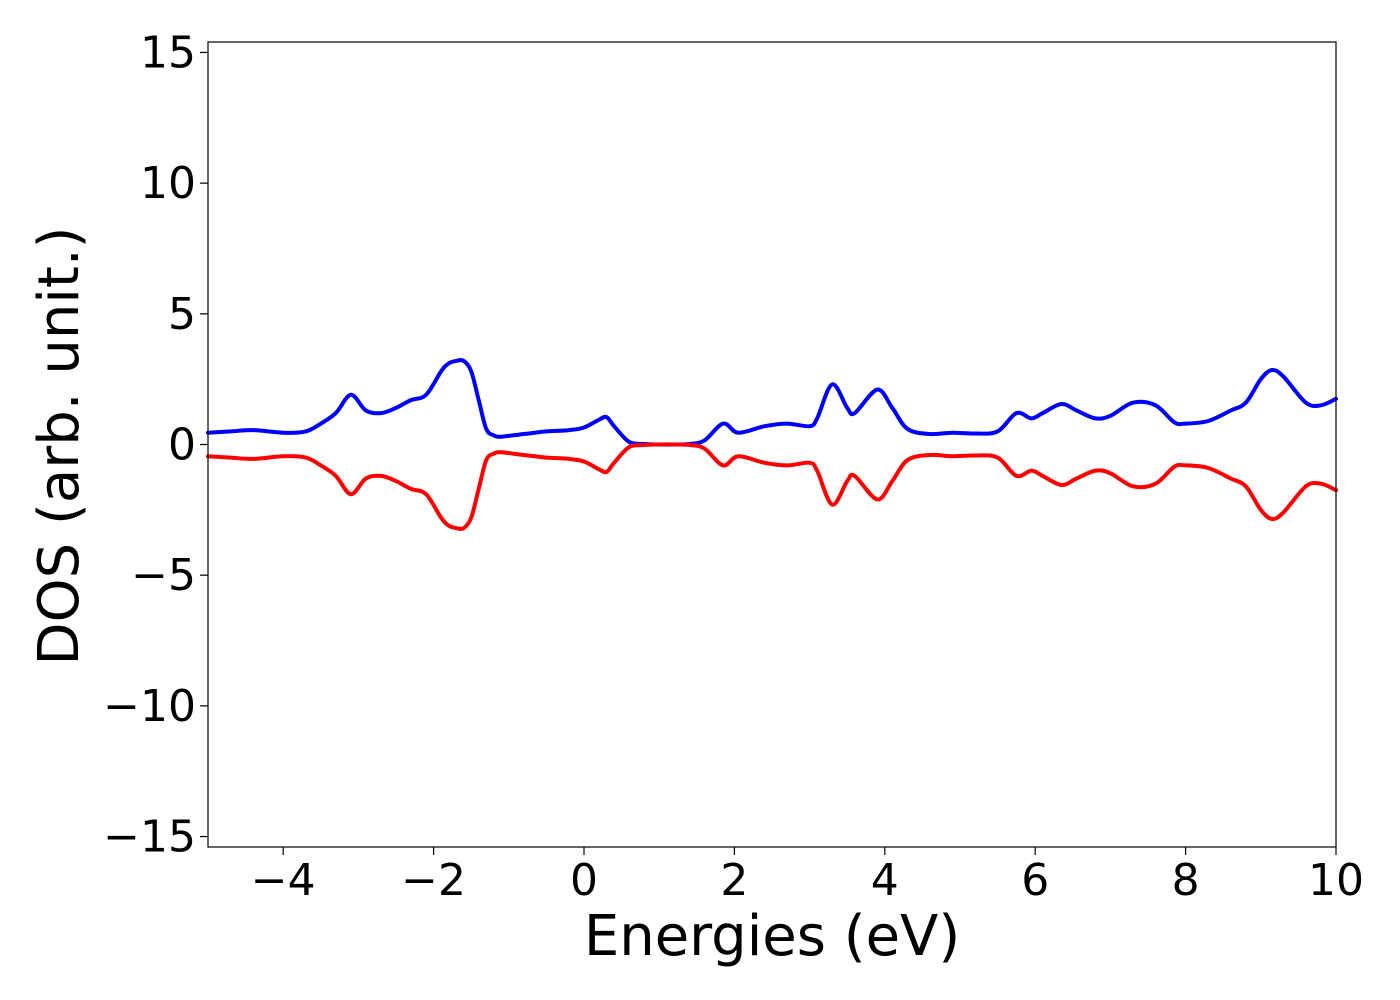 This screenshot has width=1400, height=1000. Describe the element at coordinates (168, 52) in the screenshot. I see `y-tick-label: 15` at that location.